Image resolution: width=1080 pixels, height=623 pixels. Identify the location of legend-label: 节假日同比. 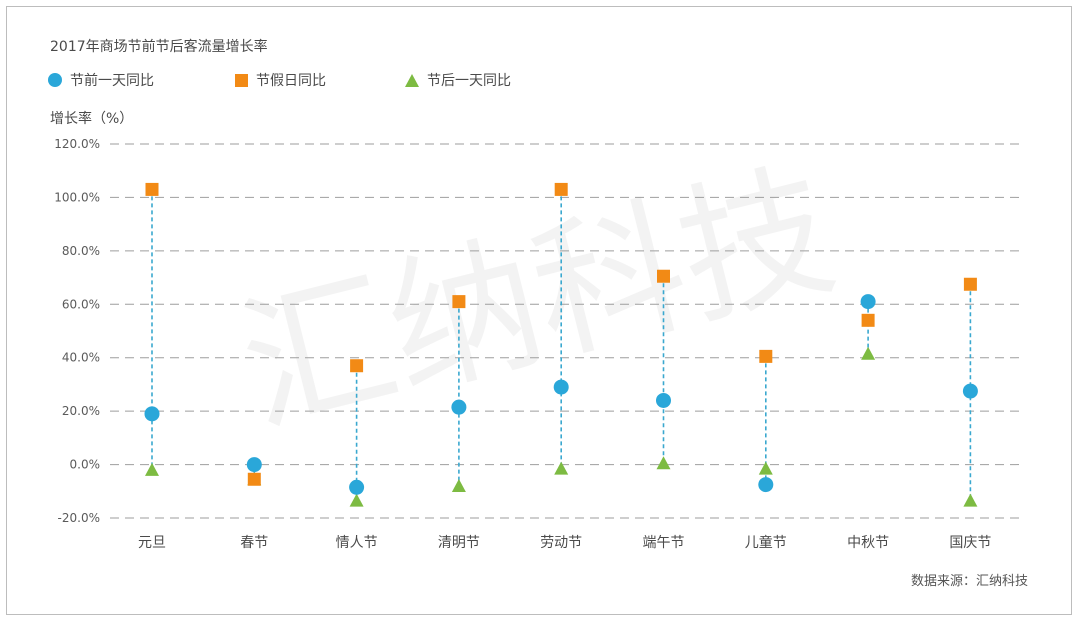
(291, 81).